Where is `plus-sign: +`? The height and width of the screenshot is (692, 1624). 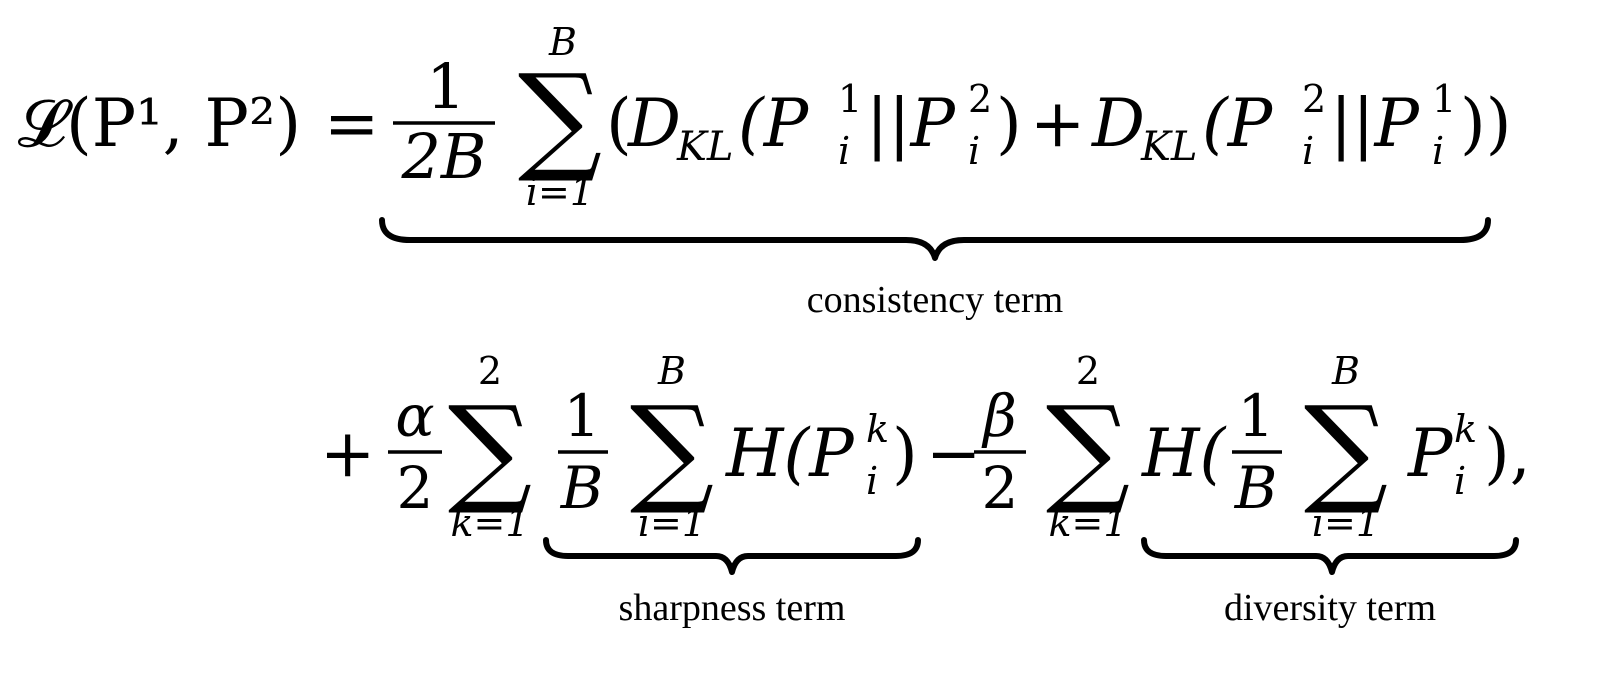
plus-sign: + is located at coordinates (1057, 123).